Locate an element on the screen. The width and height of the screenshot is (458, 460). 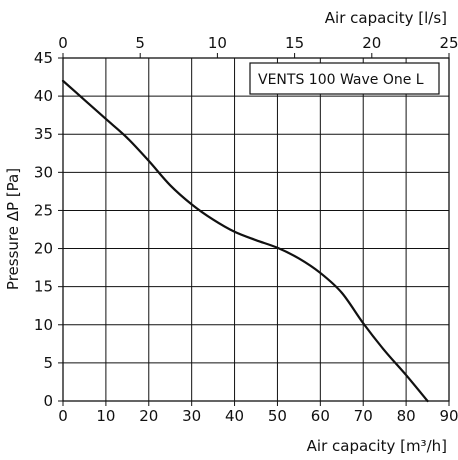
y-tick-label: 45 is located at coordinates (43, 58).